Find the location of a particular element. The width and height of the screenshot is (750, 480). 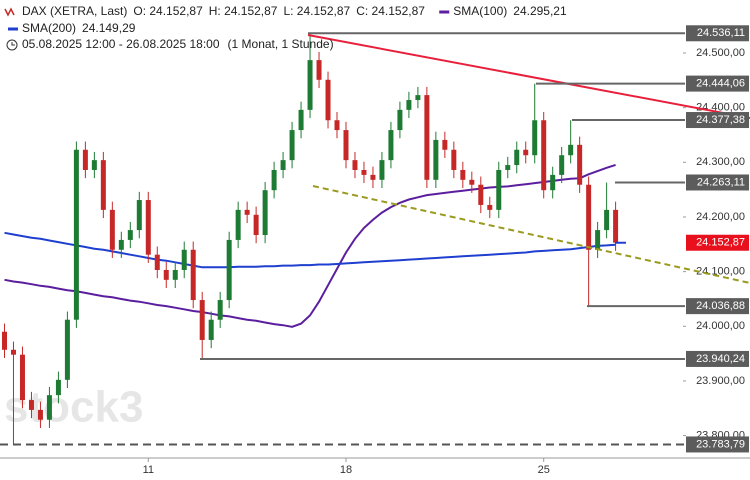

y-tick-label: 24.100,00 is located at coordinates (720, 272).